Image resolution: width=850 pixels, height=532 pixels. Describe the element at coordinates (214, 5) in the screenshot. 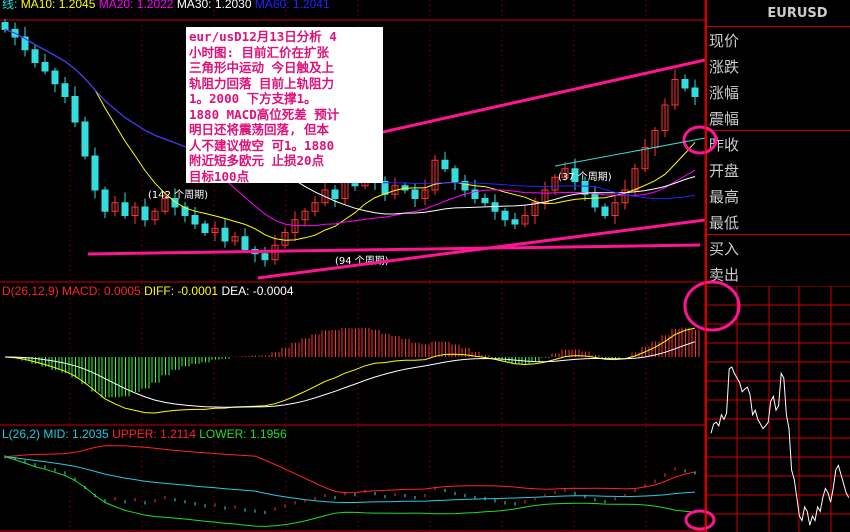

I see `ma30-label: MA30: 1.2030` at that location.